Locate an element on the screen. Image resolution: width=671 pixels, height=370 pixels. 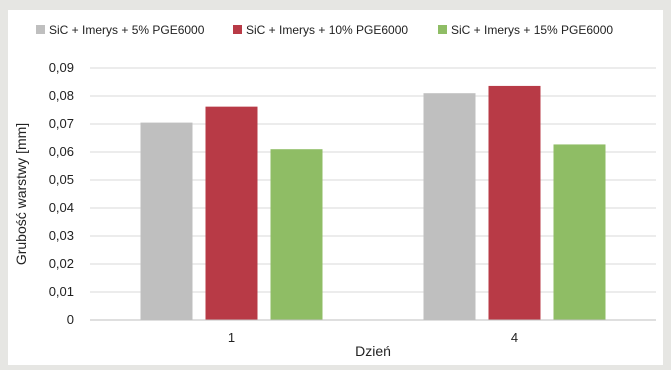
legend-label: SiC + Imerys + 5% PGE6000 is located at coordinates (127, 30).